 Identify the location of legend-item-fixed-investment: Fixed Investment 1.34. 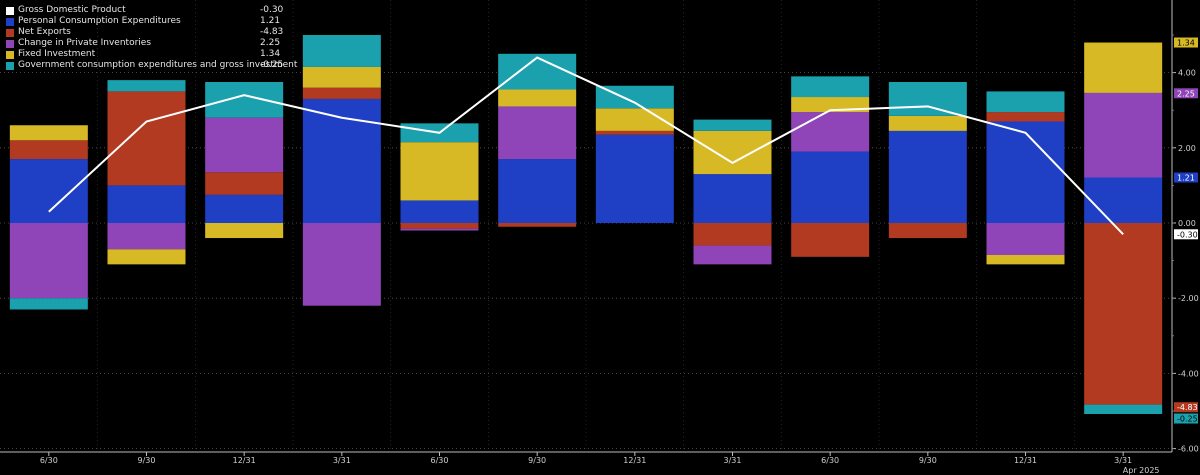
(148, 54).